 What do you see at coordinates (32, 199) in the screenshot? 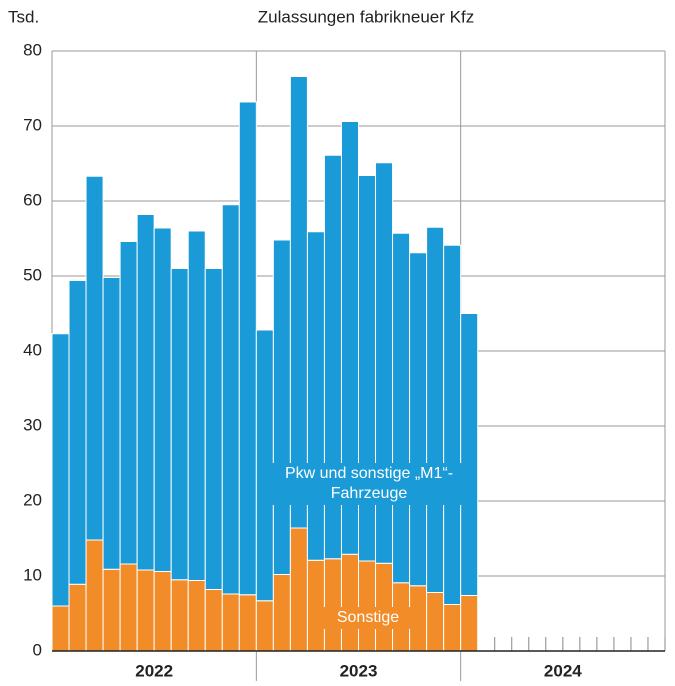
I see `y-tick-label: 60` at bounding box center [32, 199].